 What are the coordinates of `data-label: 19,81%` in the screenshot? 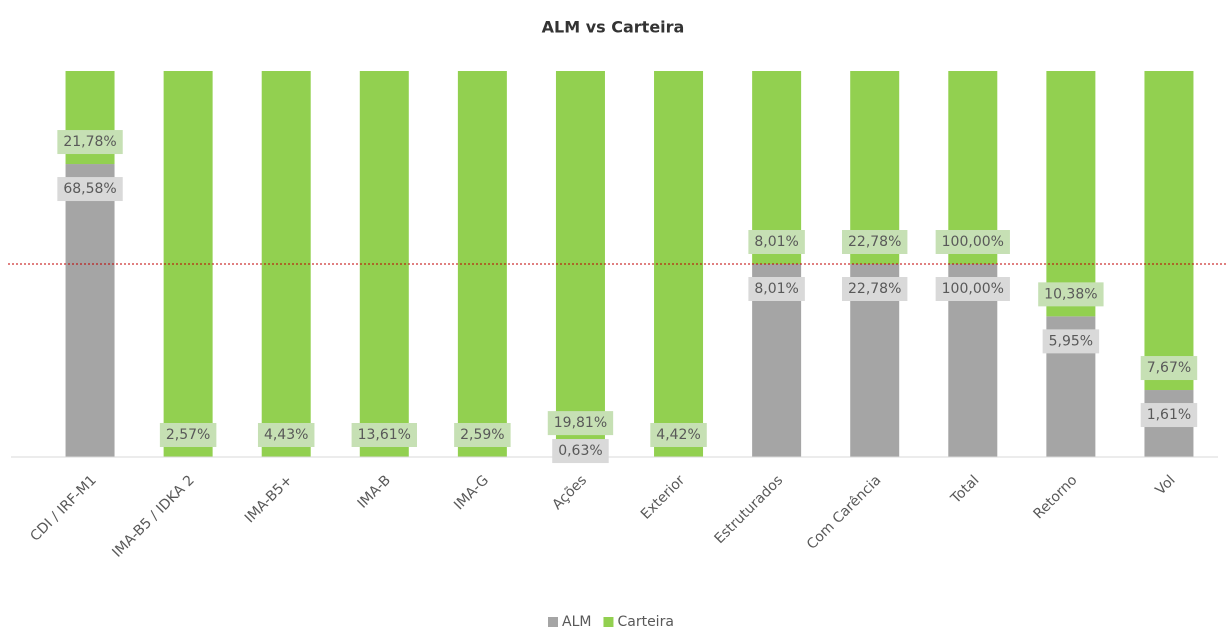 It's located at (580, 423).